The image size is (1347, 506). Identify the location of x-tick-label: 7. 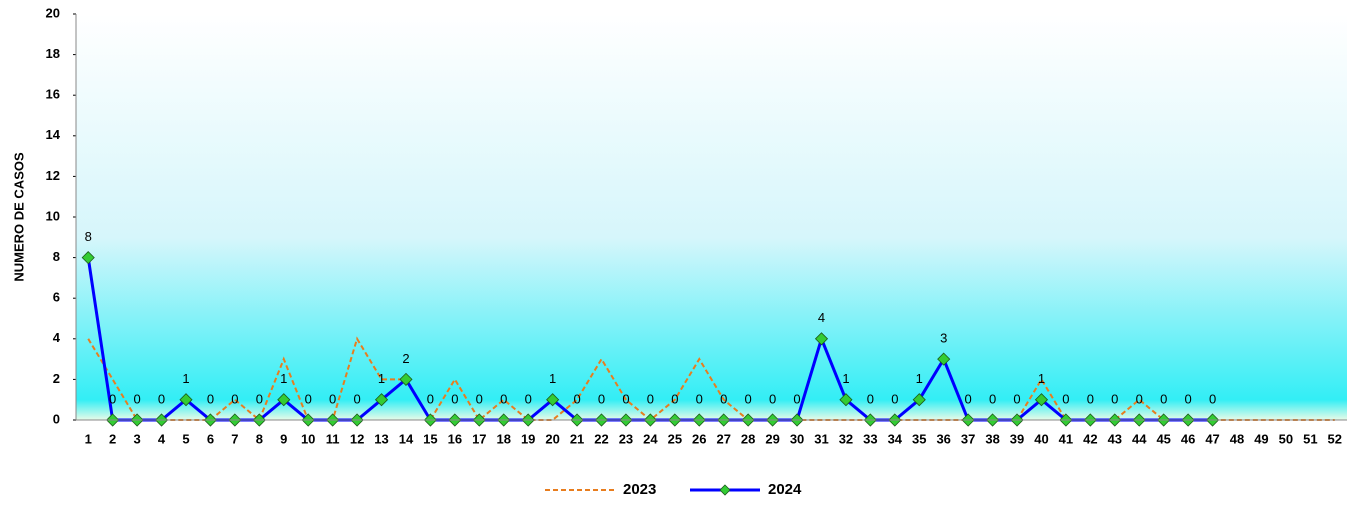
(234, 438).